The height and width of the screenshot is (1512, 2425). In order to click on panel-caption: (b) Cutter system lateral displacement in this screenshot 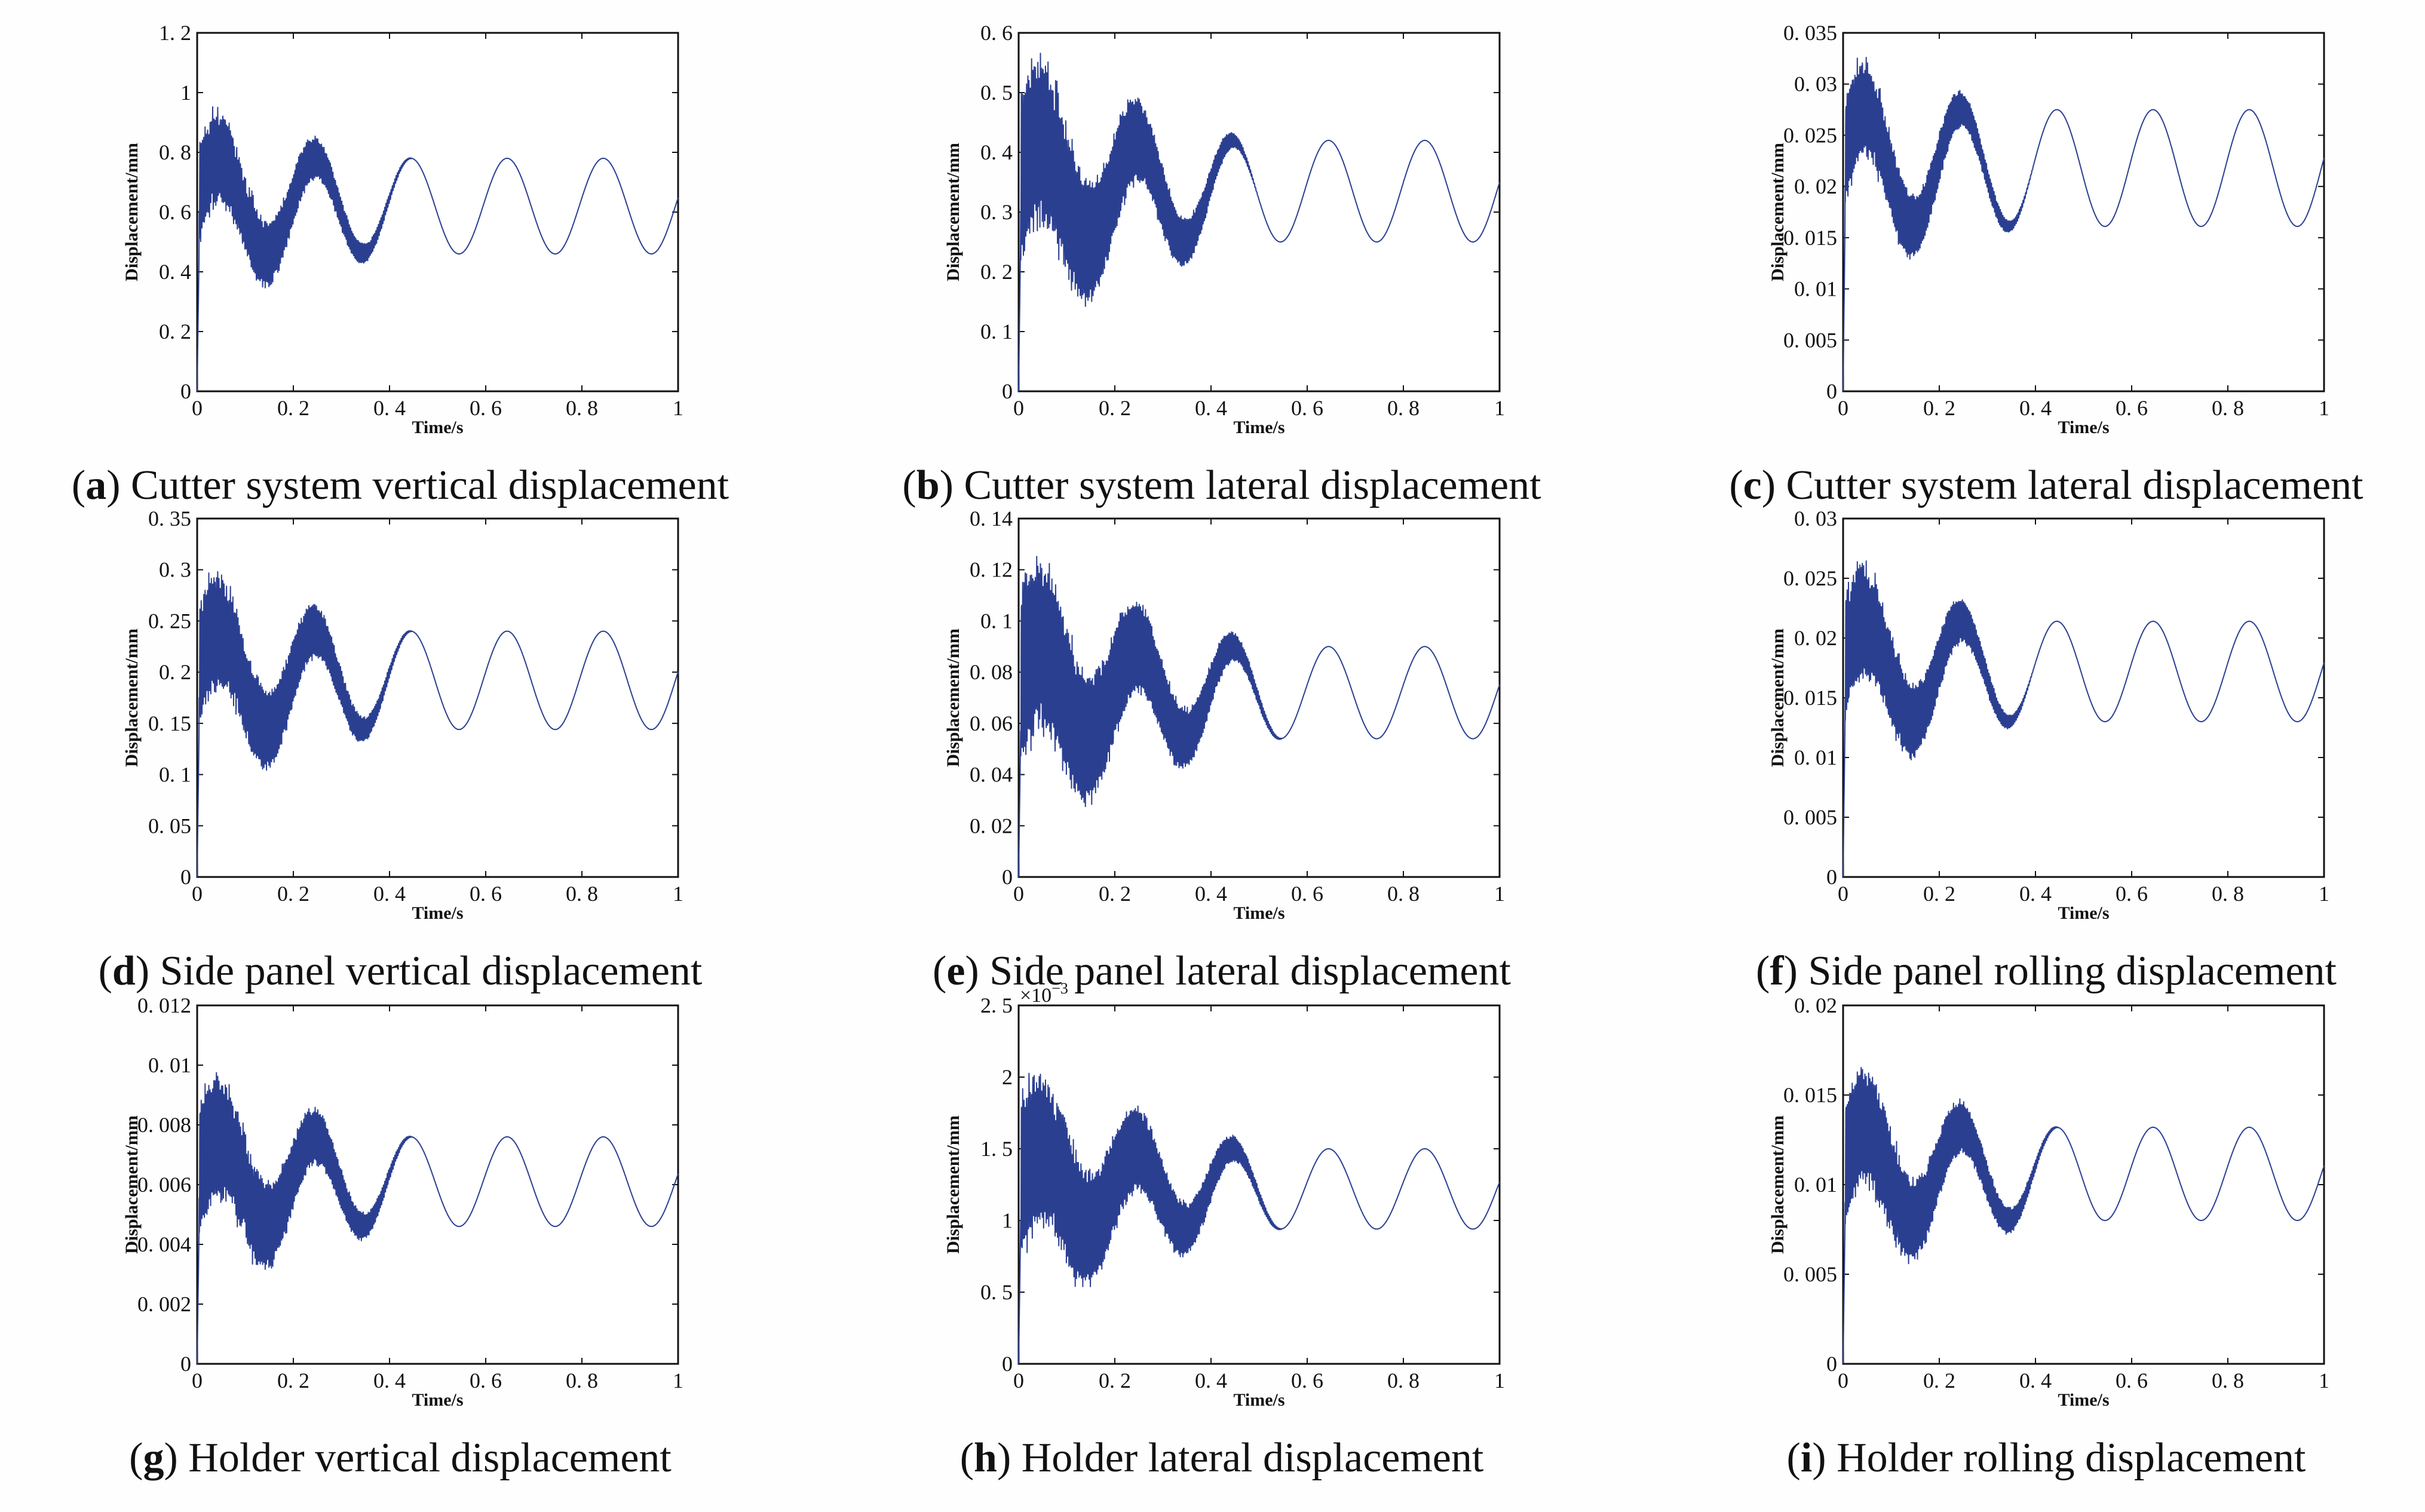, I will do `click(1221, 485)`.